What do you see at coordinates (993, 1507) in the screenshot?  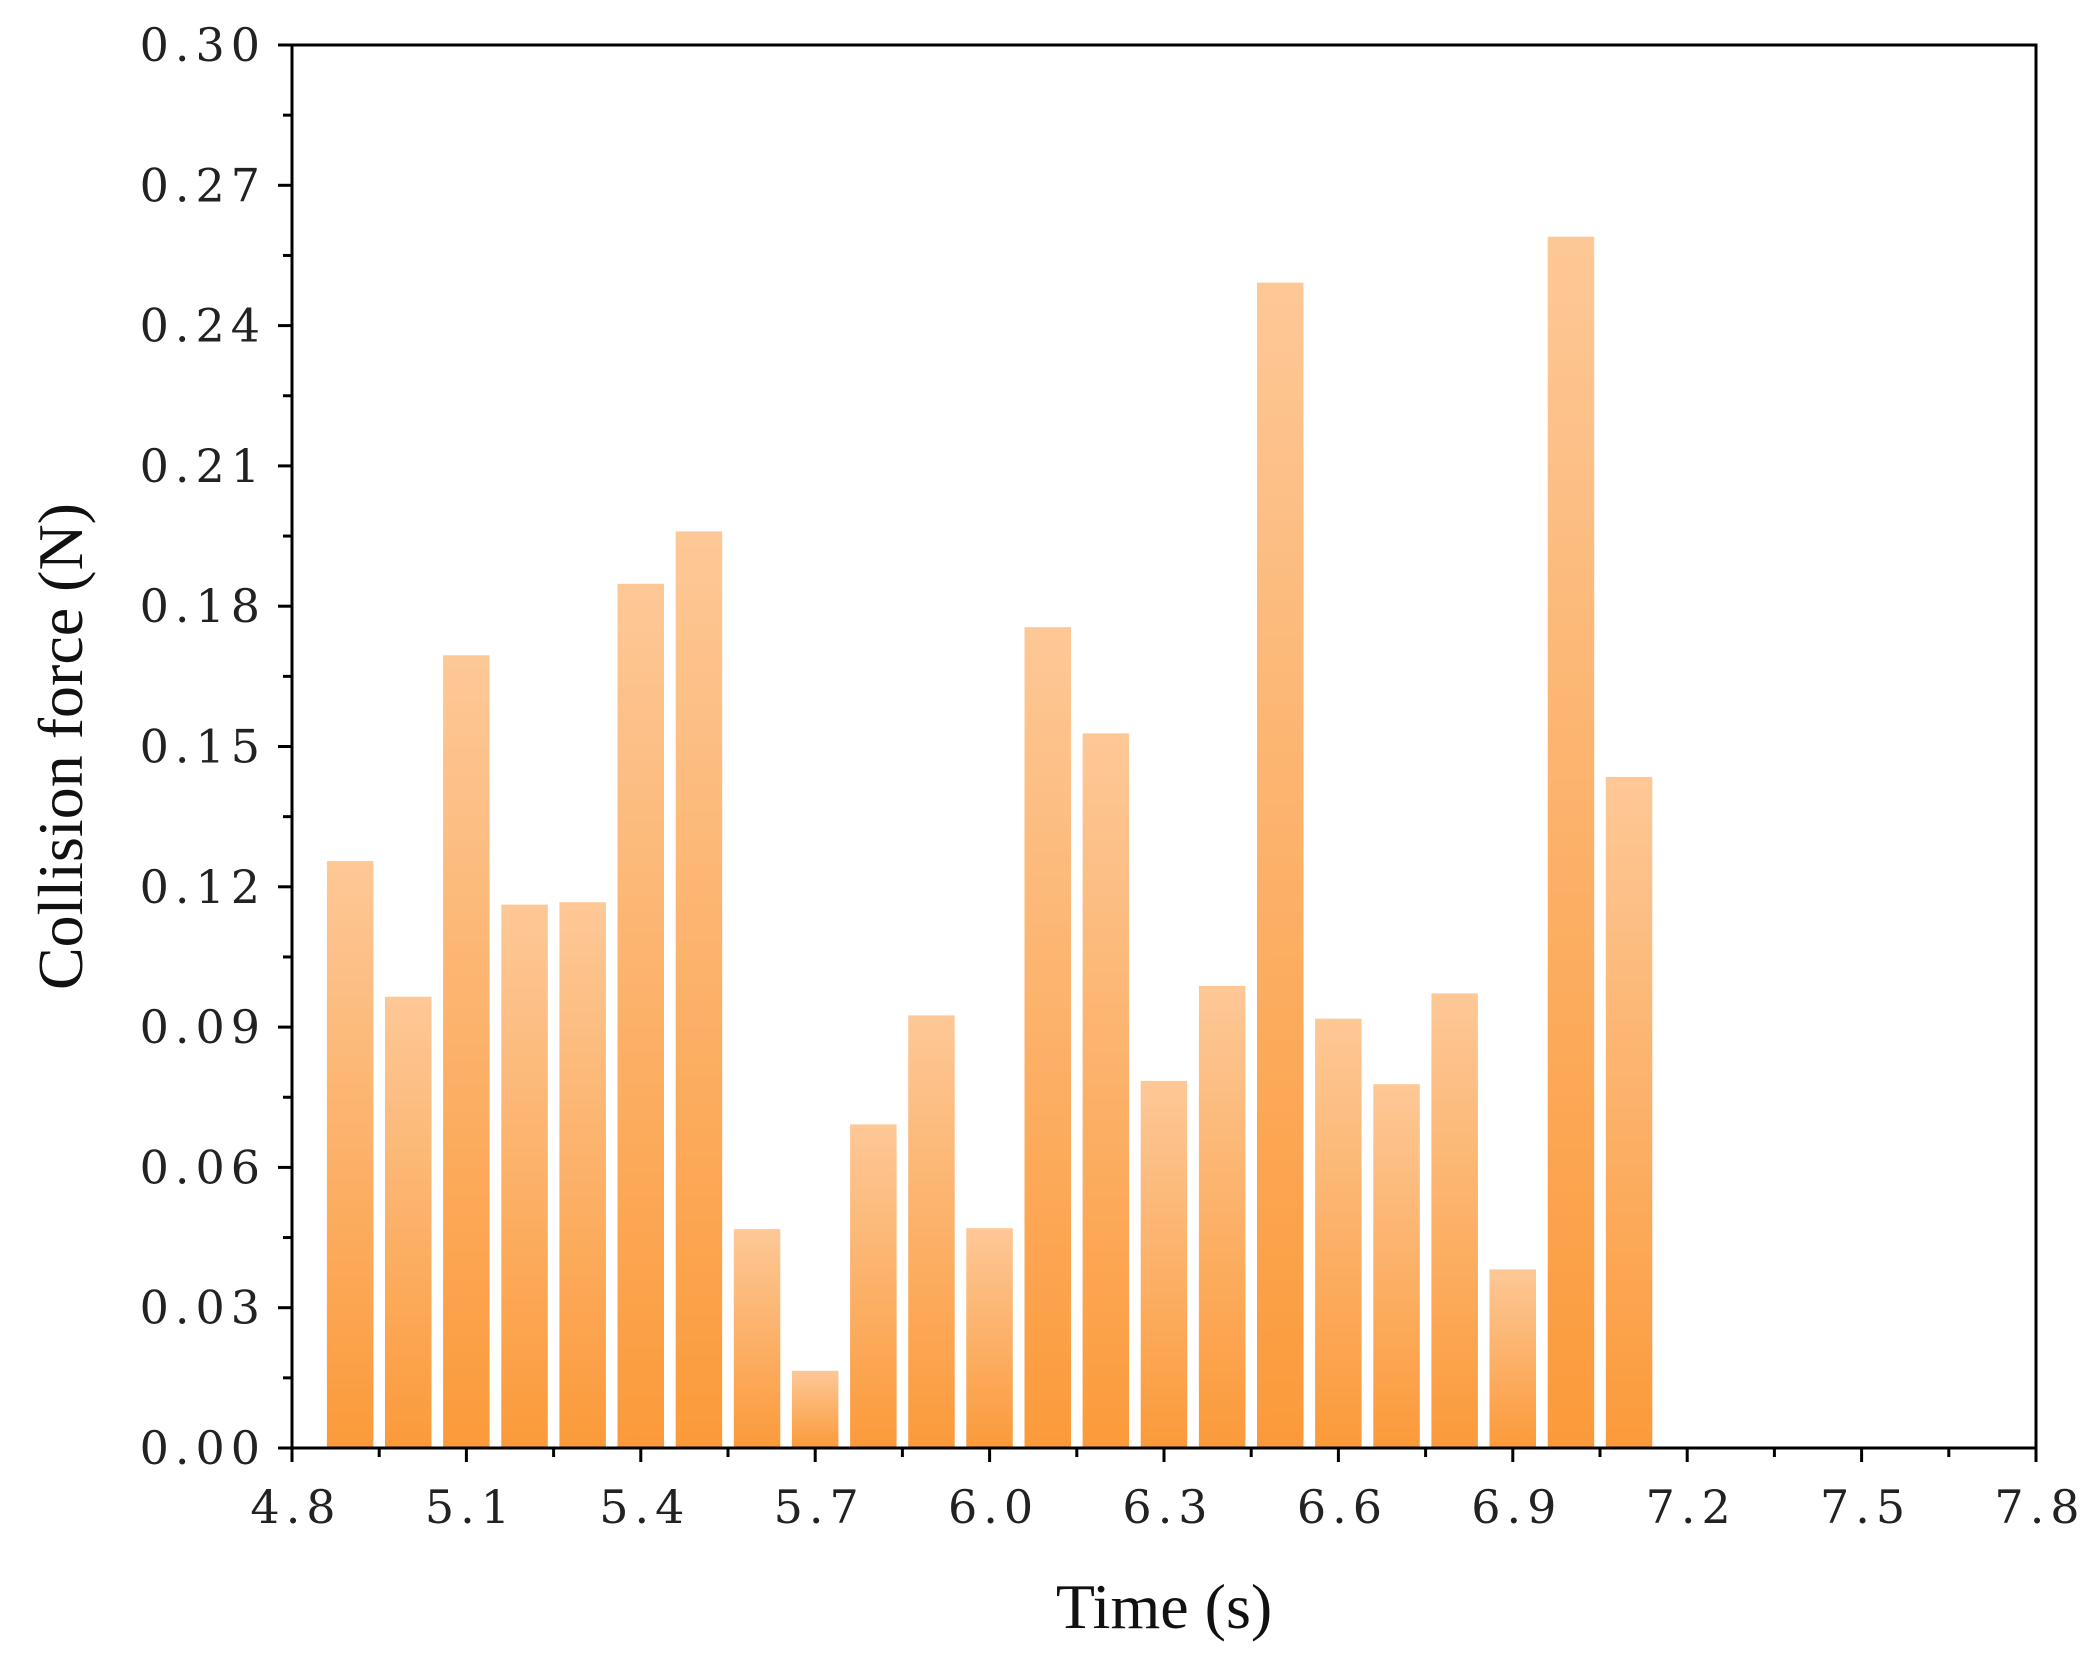 I see `x-tick-label: 6.0` at bounding box center [993, 1507].